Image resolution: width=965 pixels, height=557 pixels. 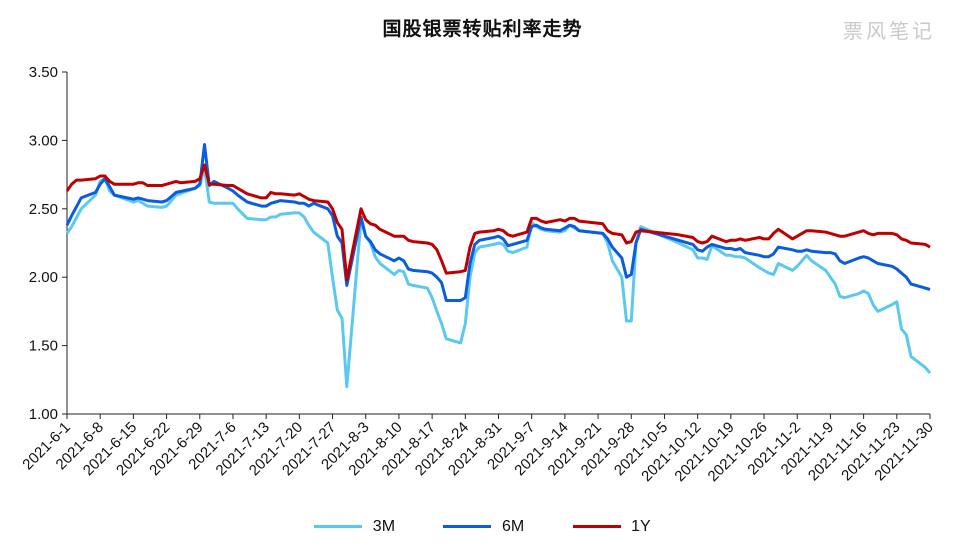 What do you see at coordinates (467, 527) in the screenshot?
I see `legend-swatch-6m` at bounding box center [467, 527].